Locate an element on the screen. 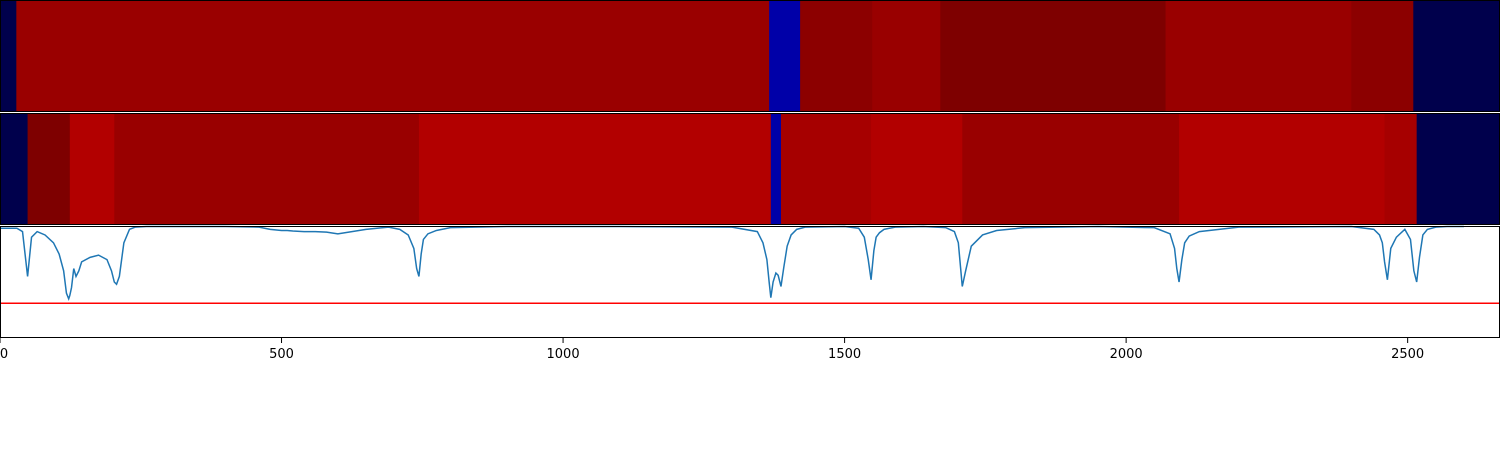  x-axis: 0 500 1000 1500 2000 2500 is located at coordinates (712, 350).